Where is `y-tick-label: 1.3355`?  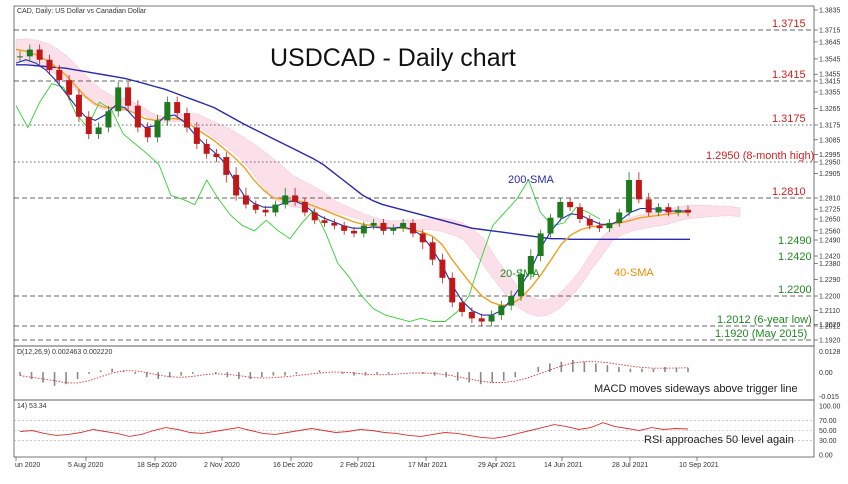
y-tick-label: 1.3355 is located at coordinates (830, 93).